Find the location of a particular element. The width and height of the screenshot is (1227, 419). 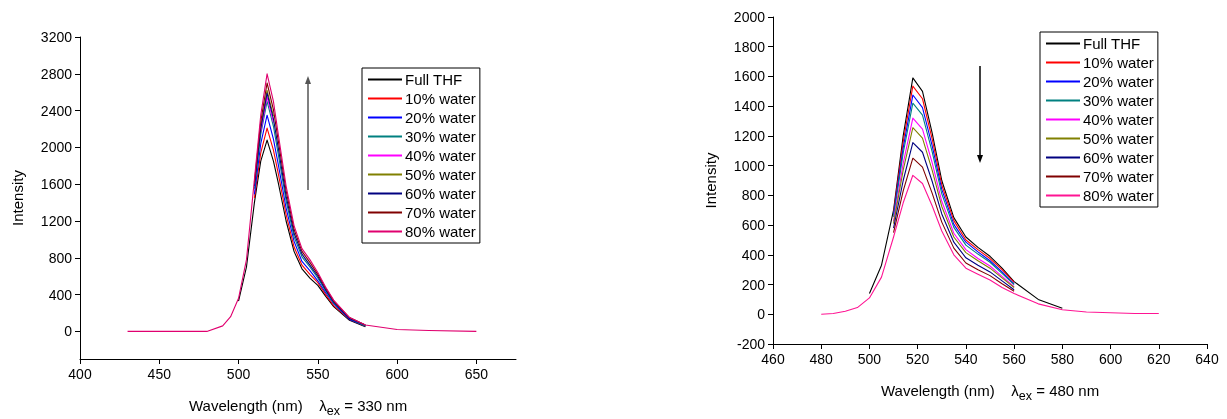

y-tick-label: 2400 is located at coordinates (56, 110).